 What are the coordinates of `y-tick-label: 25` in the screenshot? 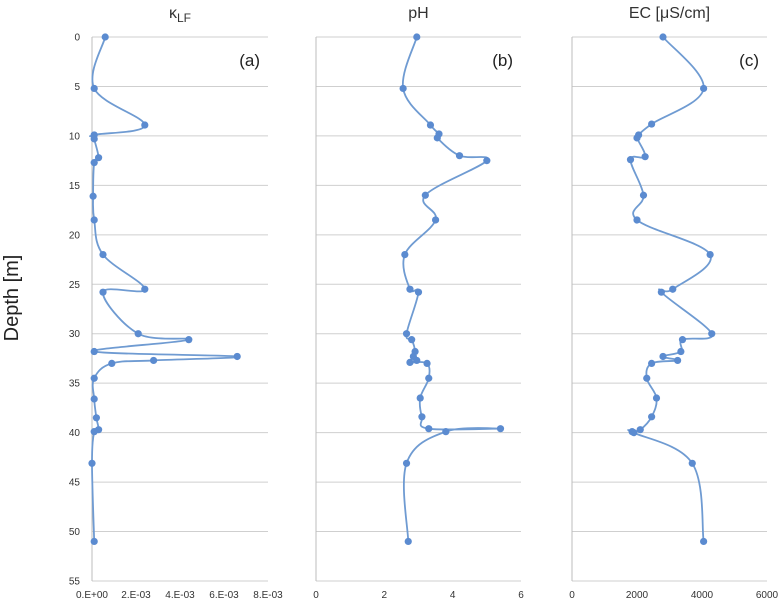 It's located at (75, 285).